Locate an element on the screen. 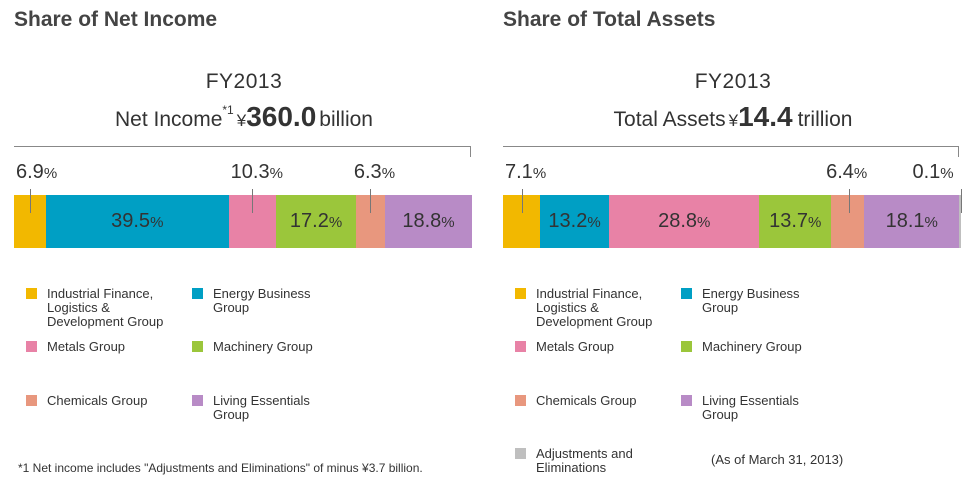  total-assets-total: Total Assets ¥14.4 trillion is located at coordinates (733, 117).